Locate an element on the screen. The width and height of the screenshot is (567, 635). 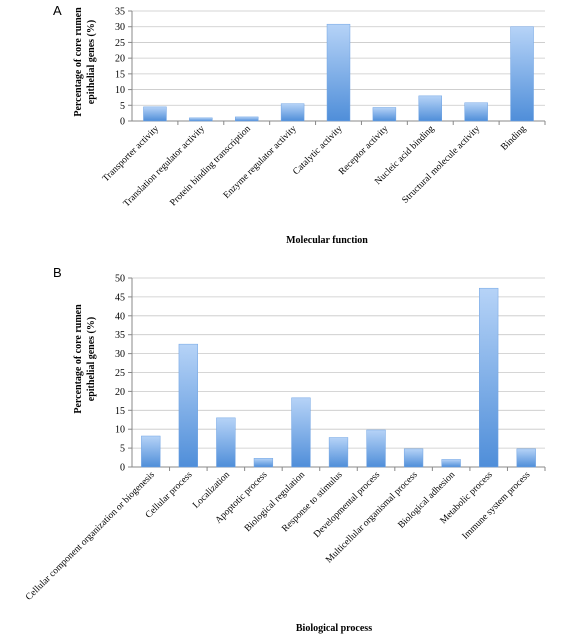
panel-a-ytick-label: 25 is located at coordinates (120, 43).